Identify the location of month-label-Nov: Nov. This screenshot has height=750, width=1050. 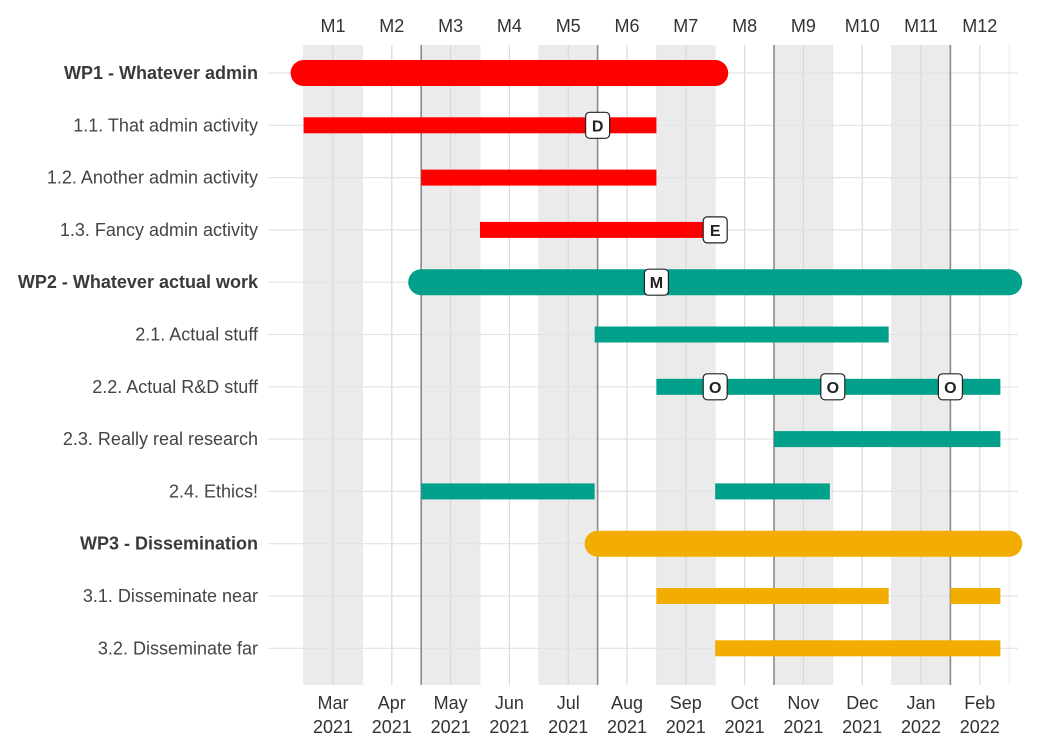
(803, 703).